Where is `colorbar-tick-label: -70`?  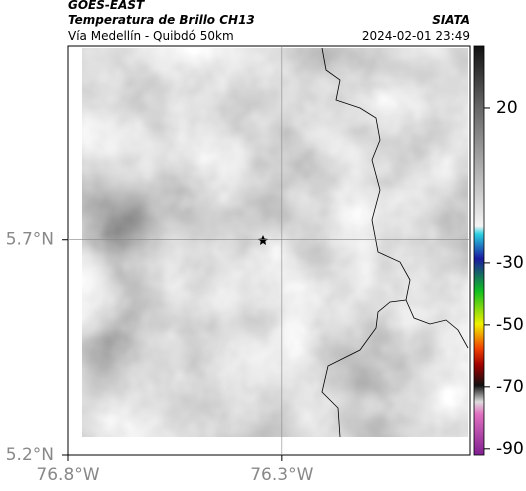 colorbar-tick-label: -70 is located at coordinates (510, 387).